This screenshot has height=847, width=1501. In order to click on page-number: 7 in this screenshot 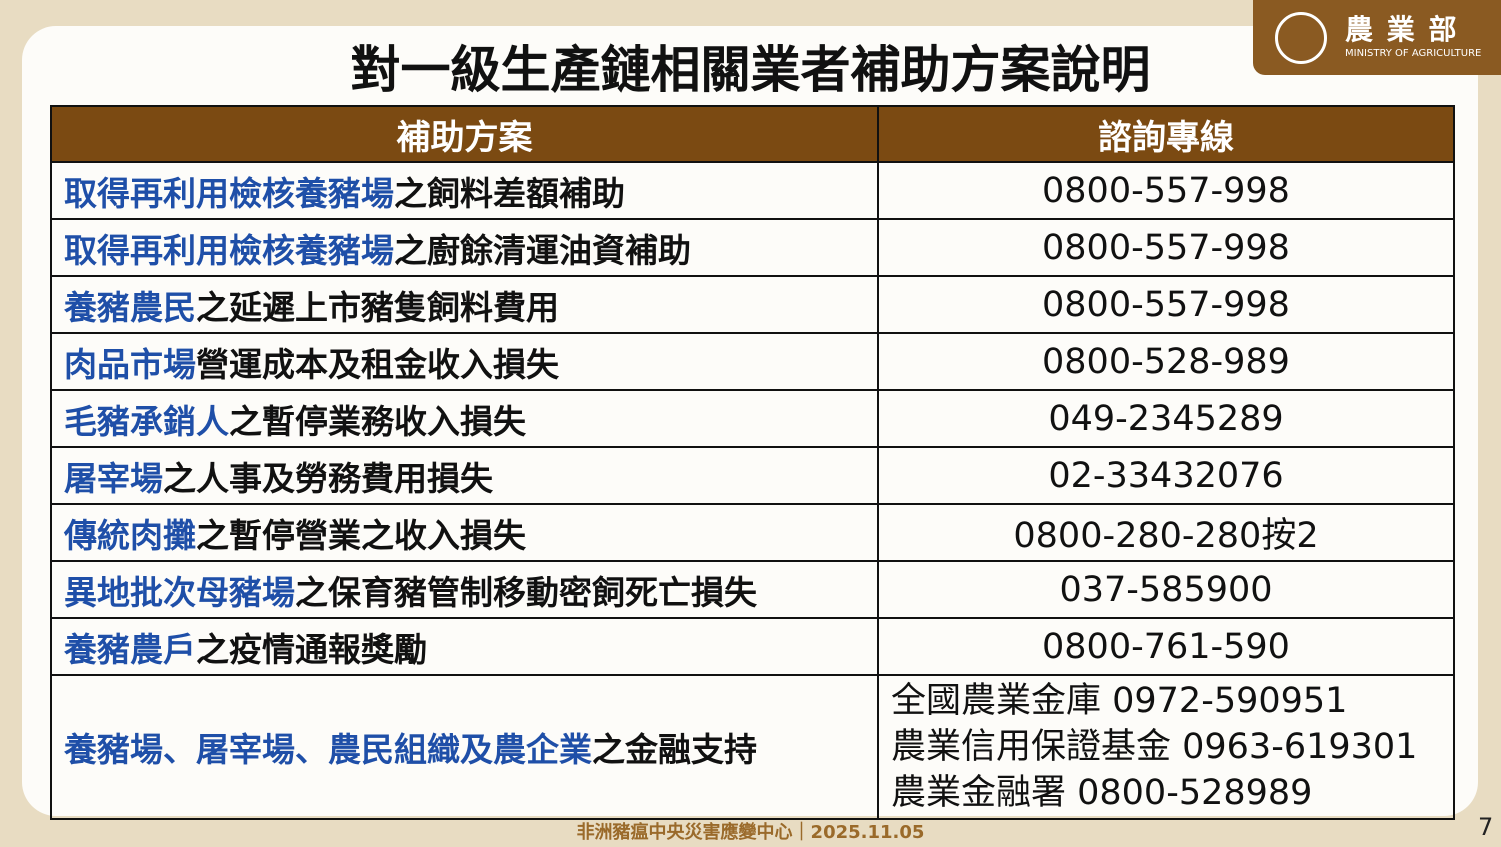, I will do `click(1486, 827)`.